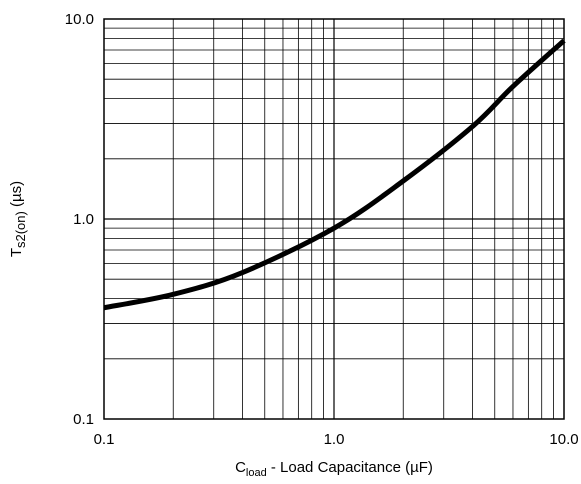  What do you see at coordinates (79, 19) in the screenshot?
I see `y-tick-label: 10.0` at bounding box center [79, 19].